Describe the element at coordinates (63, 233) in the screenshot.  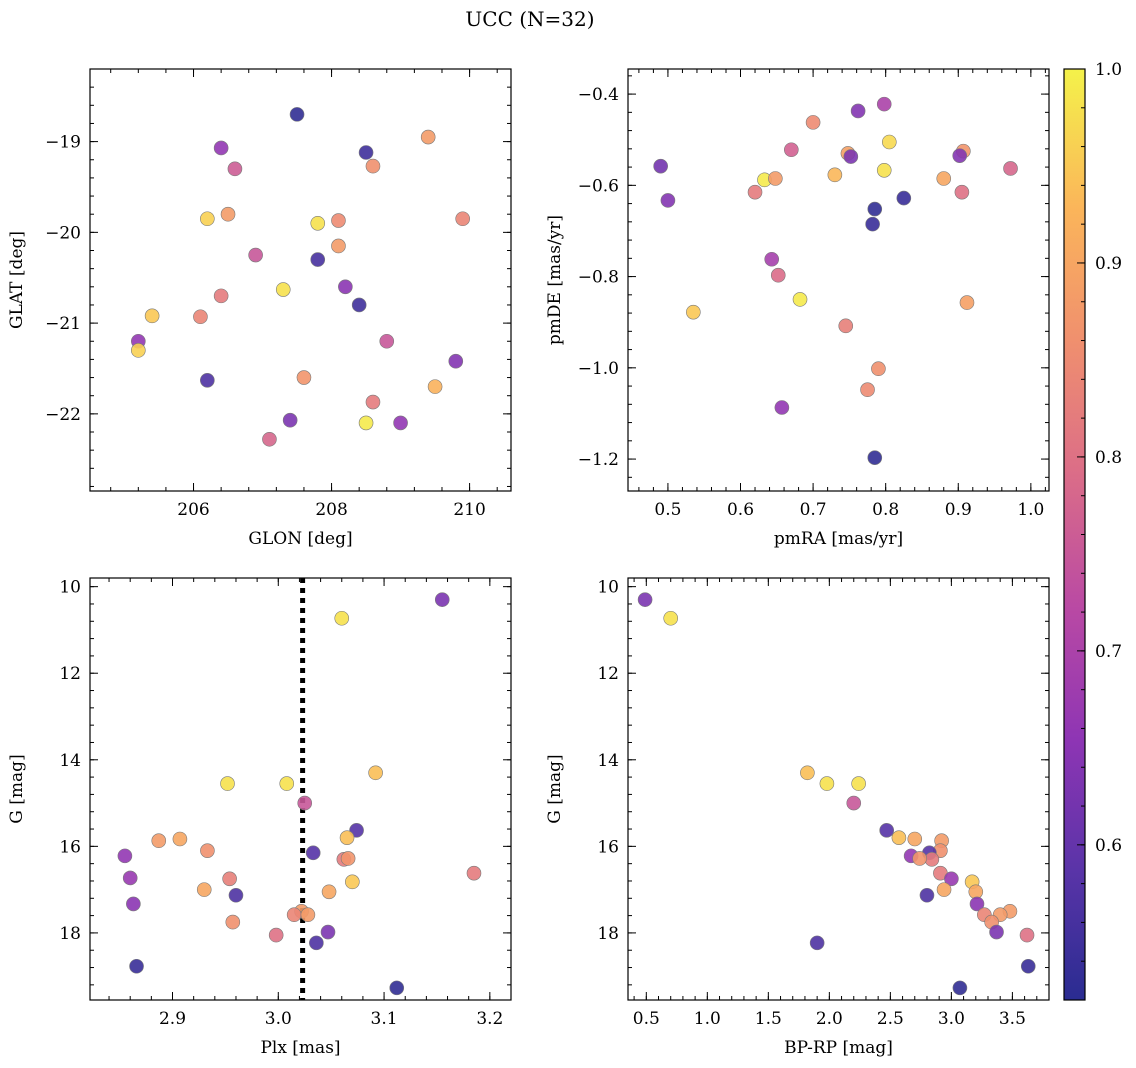
I see `y-tick-label: −20` at that location.